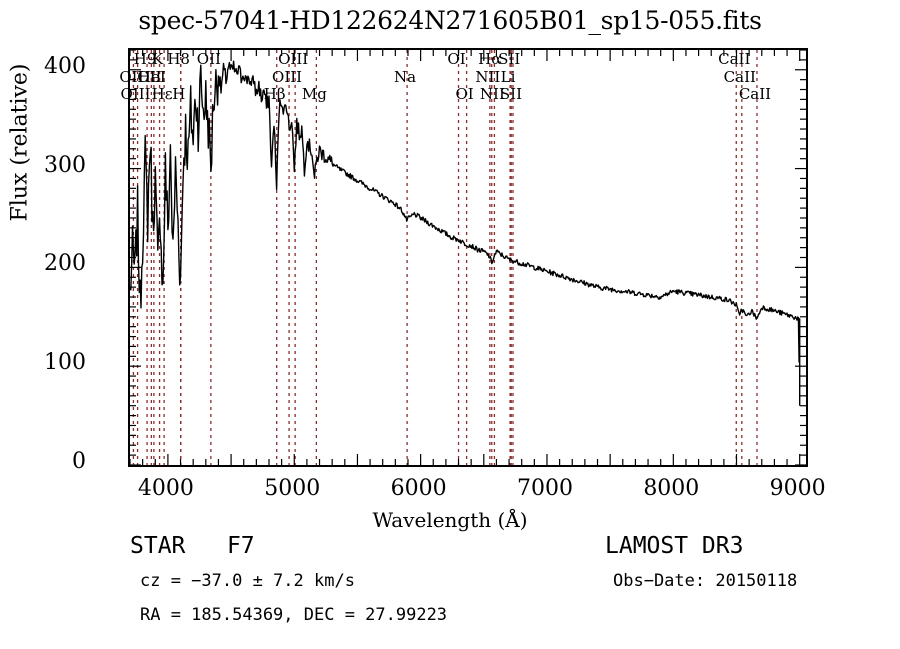  I want to click on x-tick-label: 9000, so click(797, 488).